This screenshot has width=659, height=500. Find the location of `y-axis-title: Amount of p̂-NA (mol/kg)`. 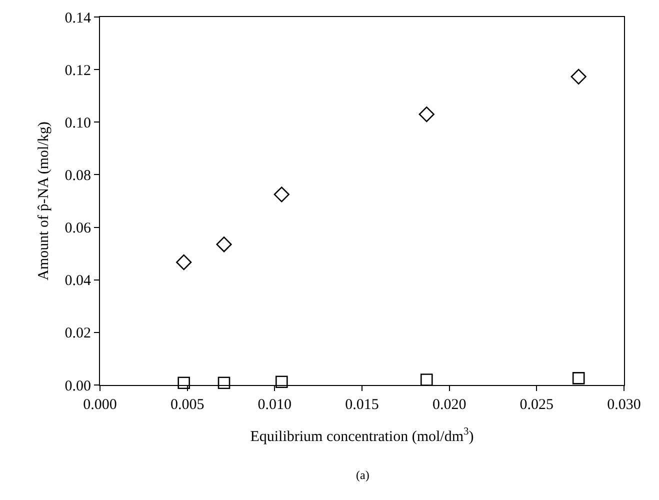

y-axis-title: Amount of p̂-NA (mol/kg) is located at coordinates (44, 201).